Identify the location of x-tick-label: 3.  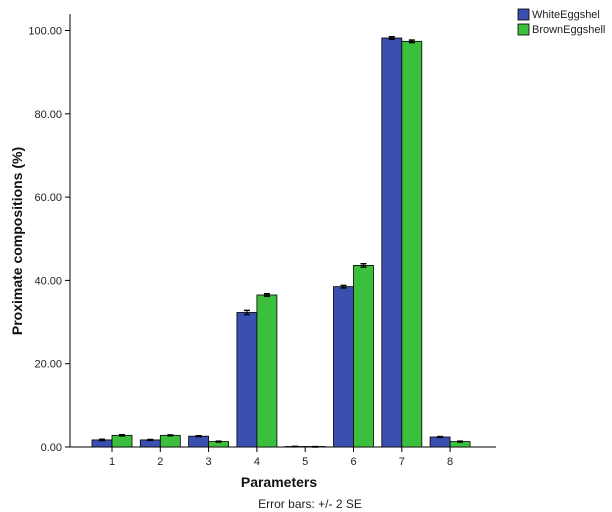
(209, 462).